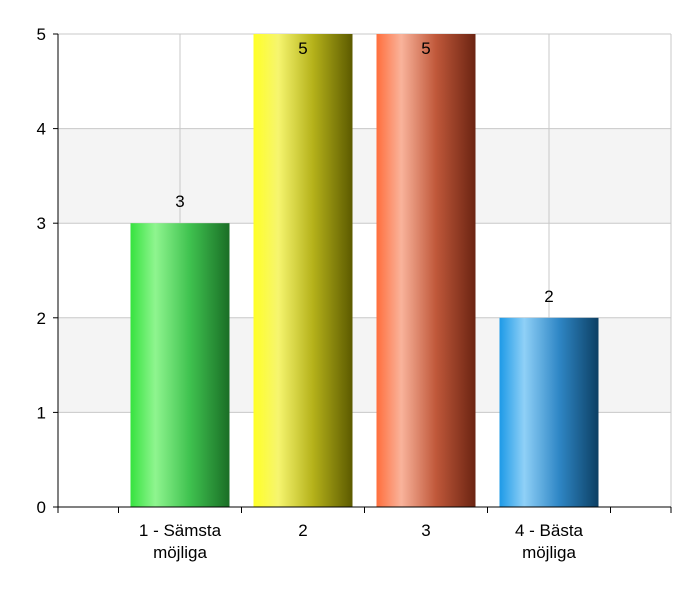 The image size is (700, 605). Describe the element at coordinates (302, 48) in the screenshot. I see `data-label-2: 5` at that location.